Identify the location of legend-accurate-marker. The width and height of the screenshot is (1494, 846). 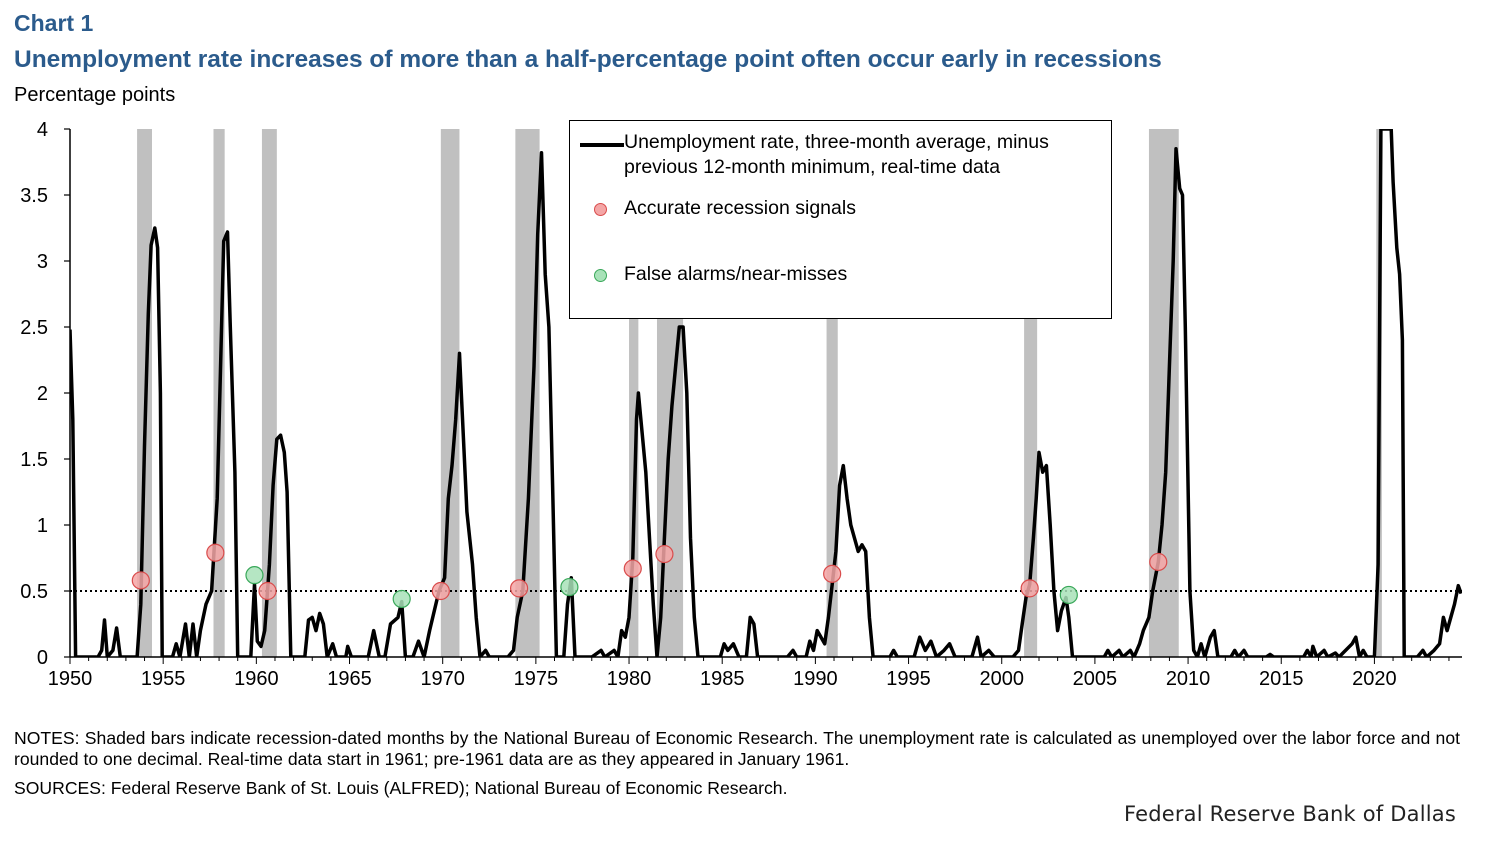
(600, 209).